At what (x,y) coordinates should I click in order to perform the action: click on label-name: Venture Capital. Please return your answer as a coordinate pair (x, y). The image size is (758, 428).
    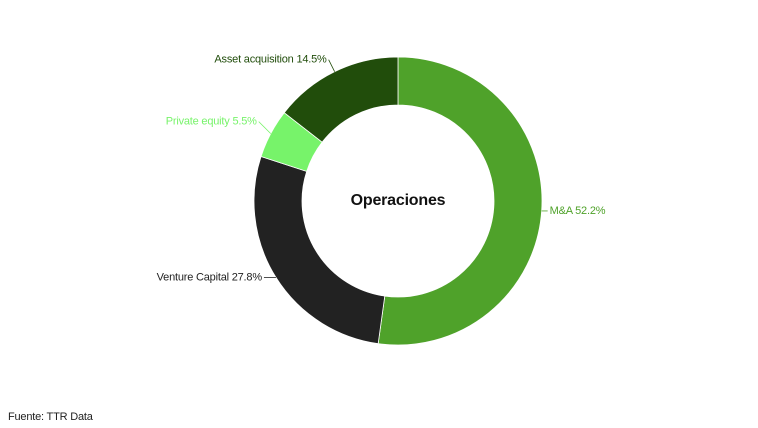
    Looking at the image, I should click on (193, 277).